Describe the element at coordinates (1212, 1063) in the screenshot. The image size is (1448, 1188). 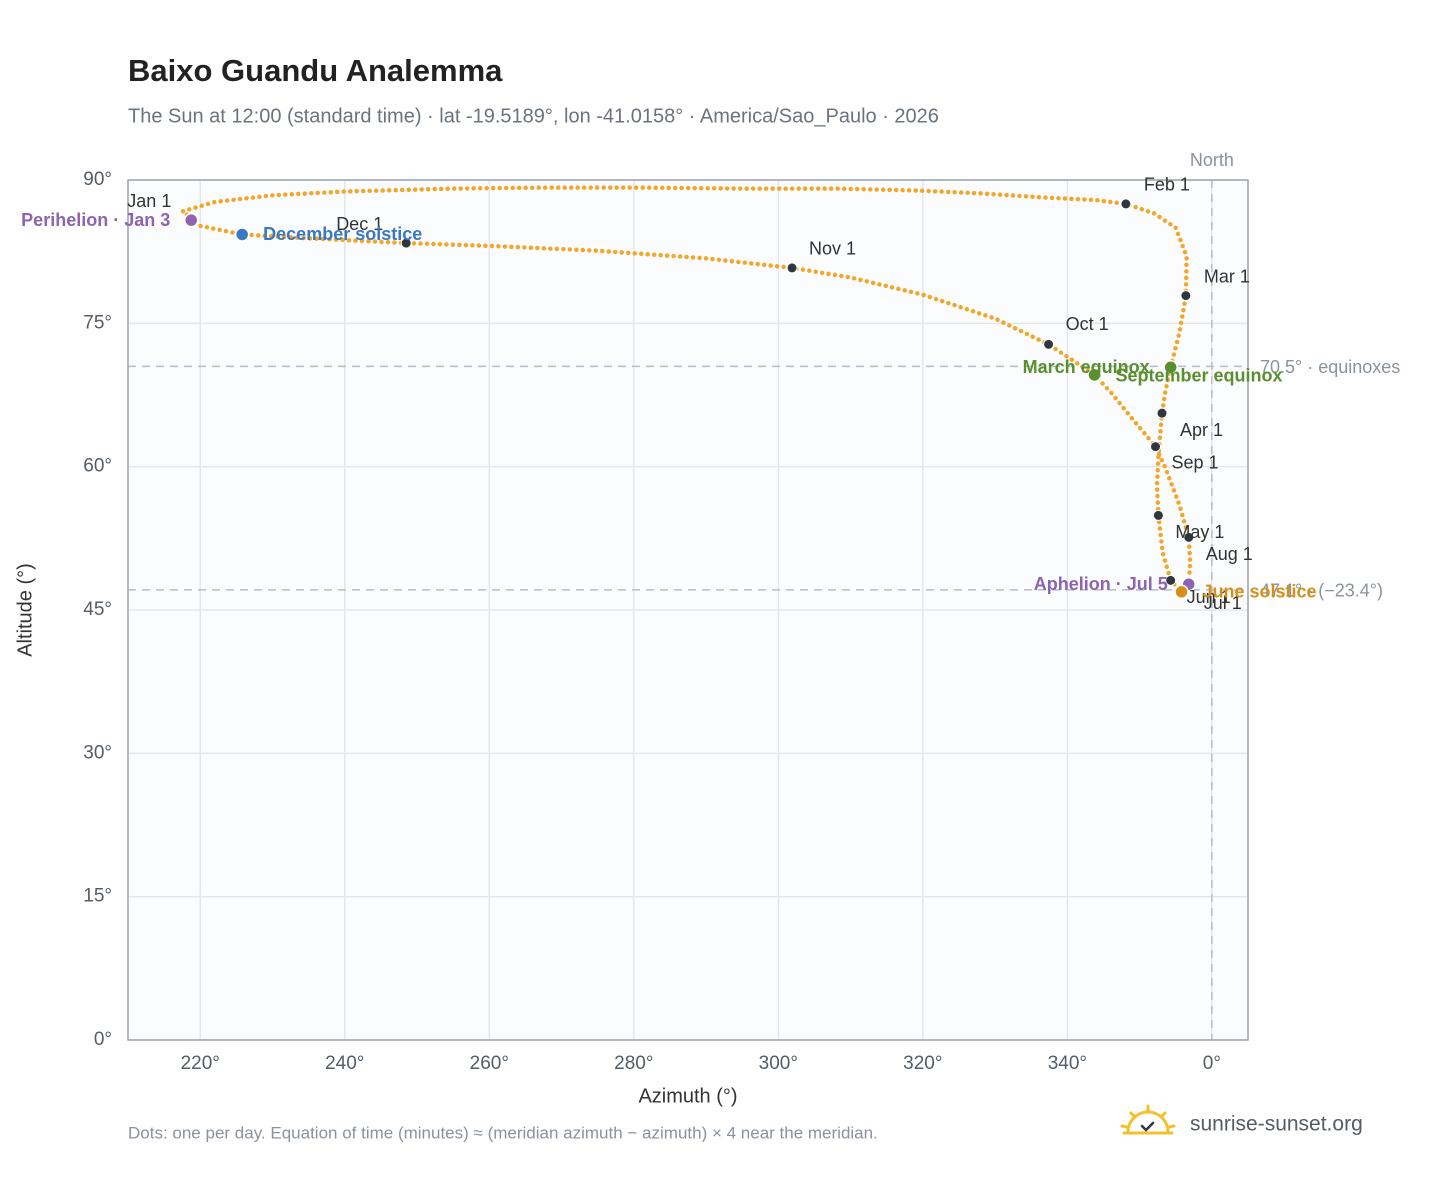
I see `x-tick-label: 0°` at that location.